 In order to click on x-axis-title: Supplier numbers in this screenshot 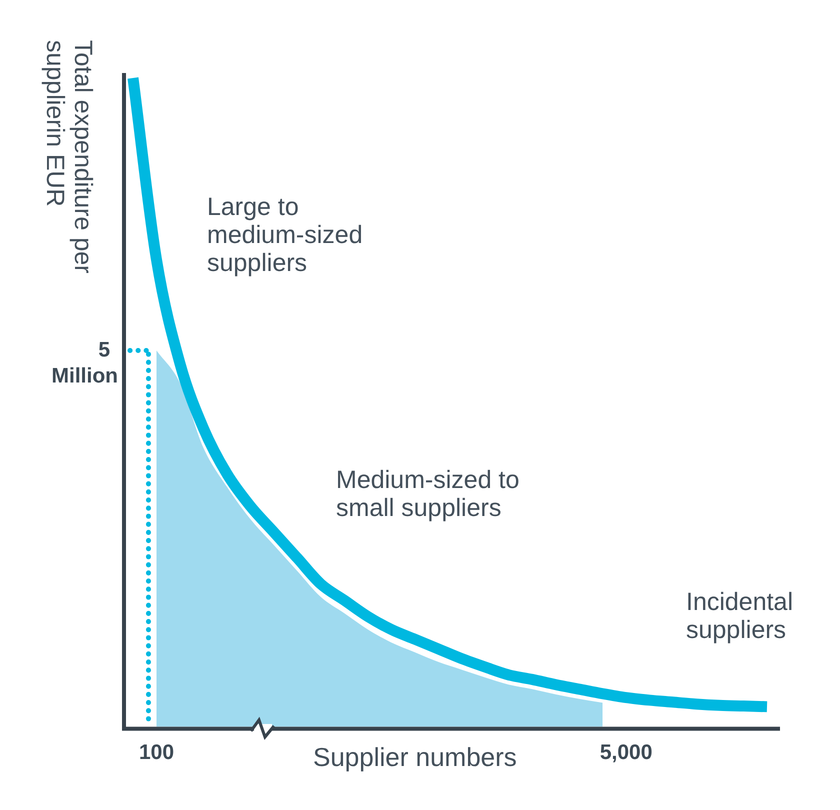, I will do `click(415, 757)`.